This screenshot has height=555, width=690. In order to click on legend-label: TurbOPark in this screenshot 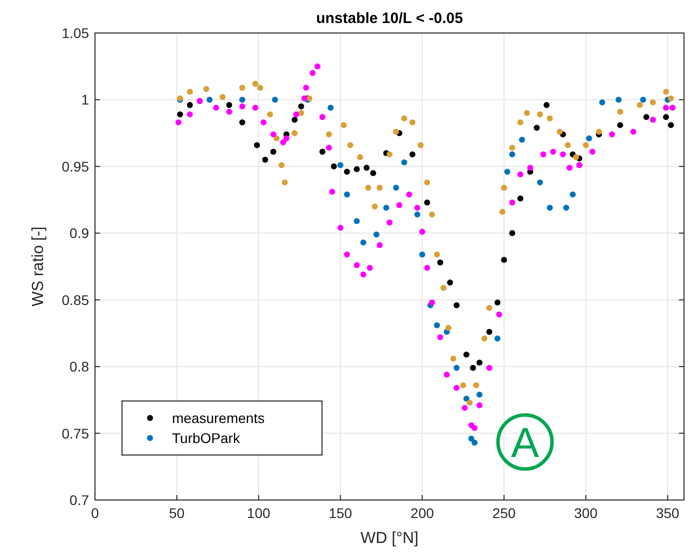, I will do `click(206, 438)`.